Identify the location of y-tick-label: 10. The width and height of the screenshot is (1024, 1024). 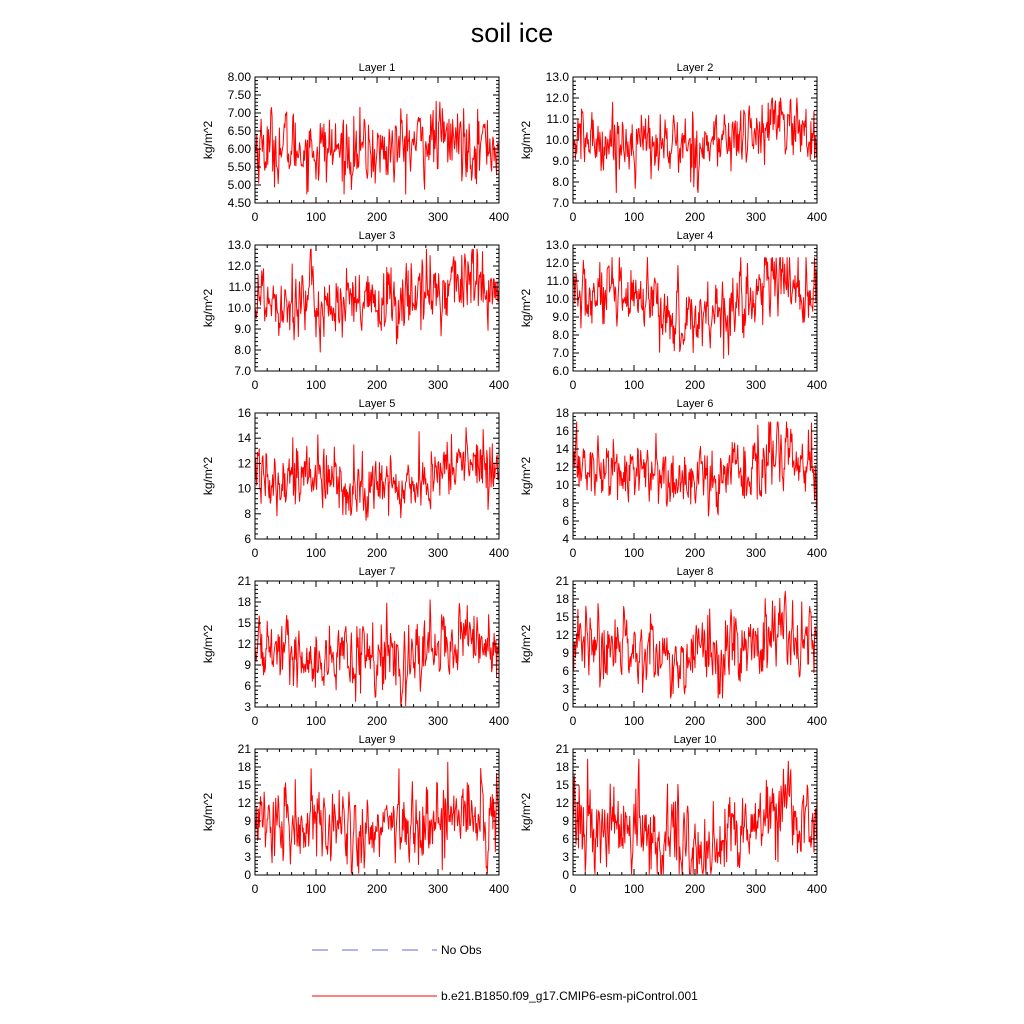
(563, 485).